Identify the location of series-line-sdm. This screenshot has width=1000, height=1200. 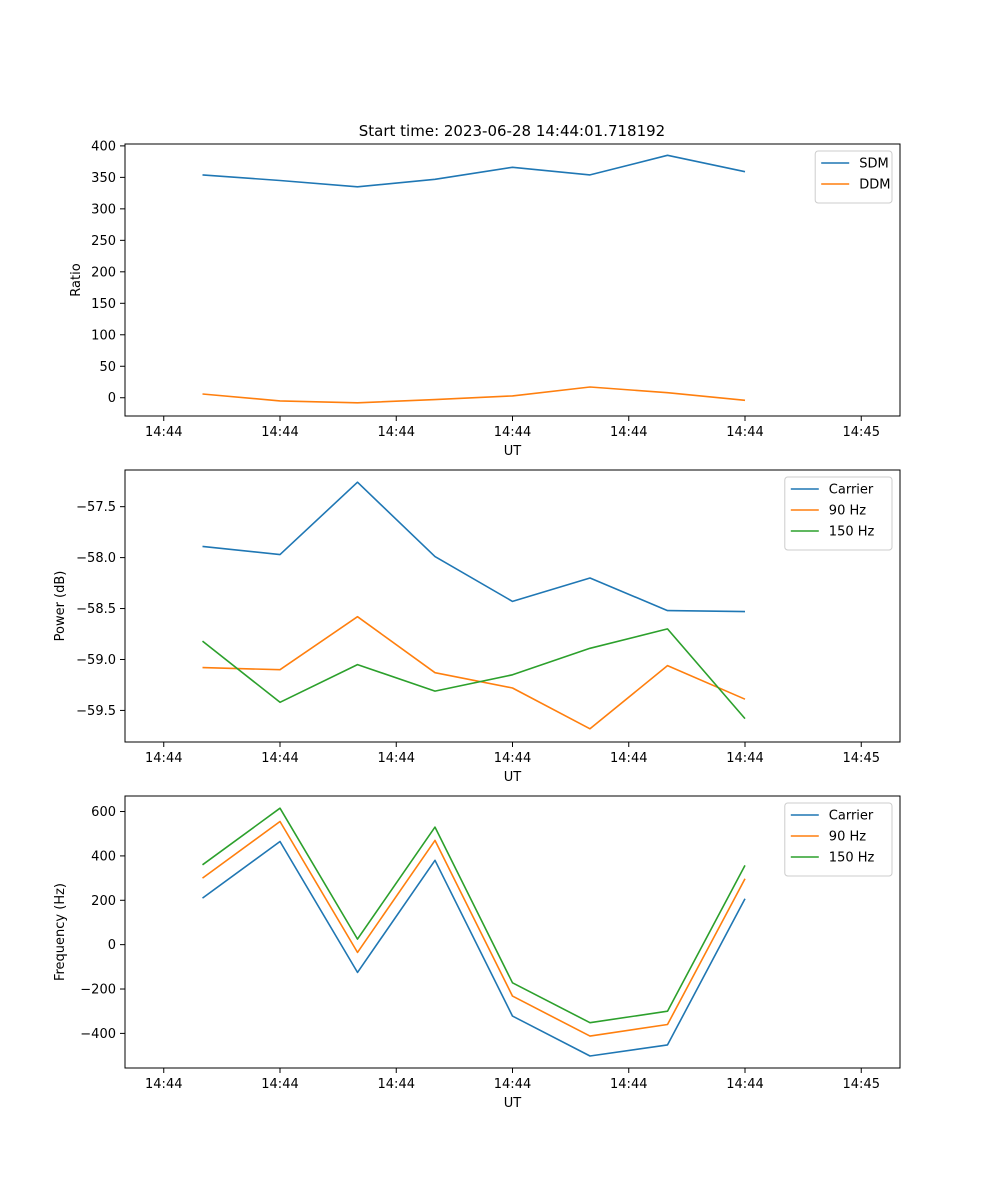
(474, 171).